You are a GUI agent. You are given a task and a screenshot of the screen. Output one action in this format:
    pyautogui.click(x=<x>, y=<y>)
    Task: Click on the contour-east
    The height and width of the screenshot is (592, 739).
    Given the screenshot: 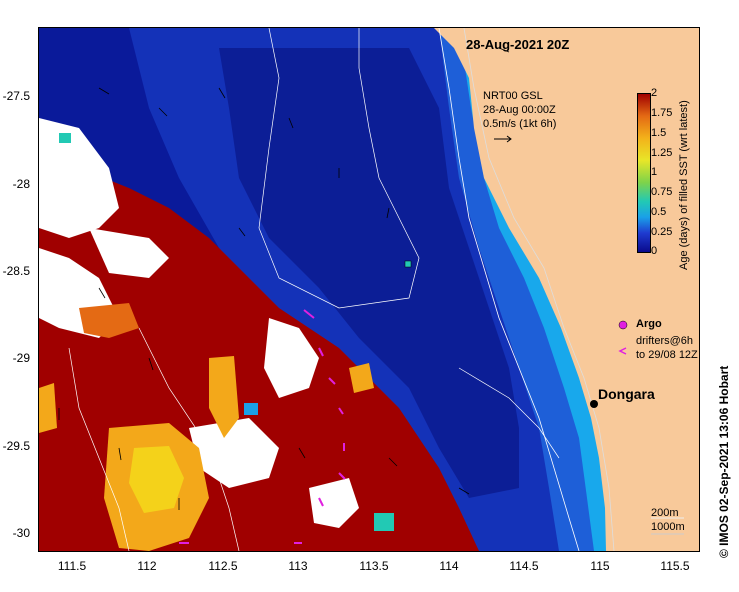 What is the action you would take?
    pyautogui.click(x=509, y=413)
    